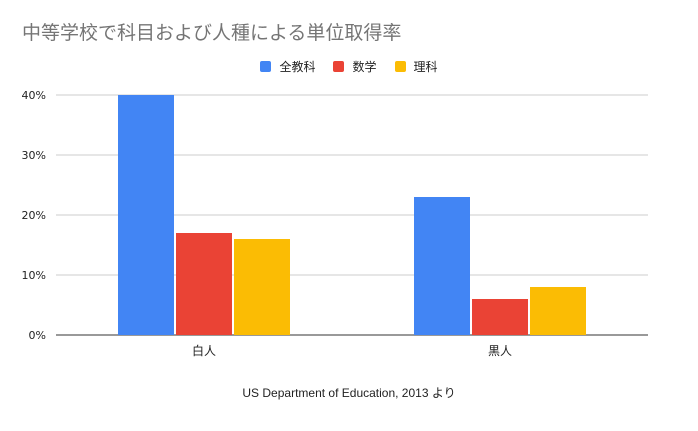 This screenshot has width=698, height=431. What do you see at coordinates (400, 66) in the screenshot?
I see `legend-swatch-science` at bounding box center [400, 66].